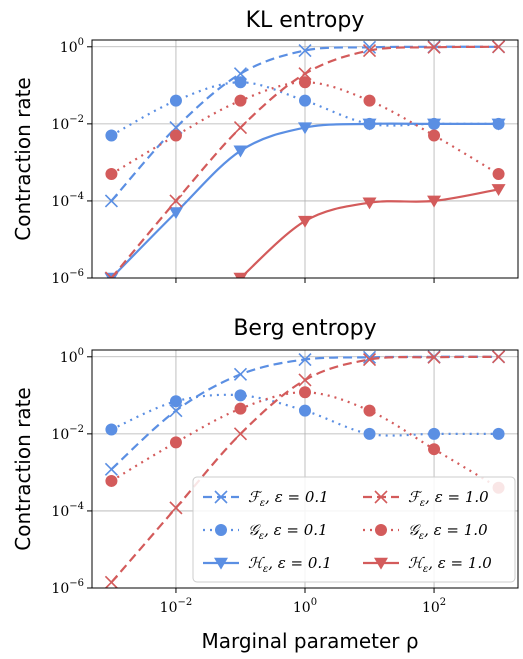  Describe the element at coordinates (450, 564) in the screenshot. I see `legend-label: ℋε, ε = 1.0` at that location.